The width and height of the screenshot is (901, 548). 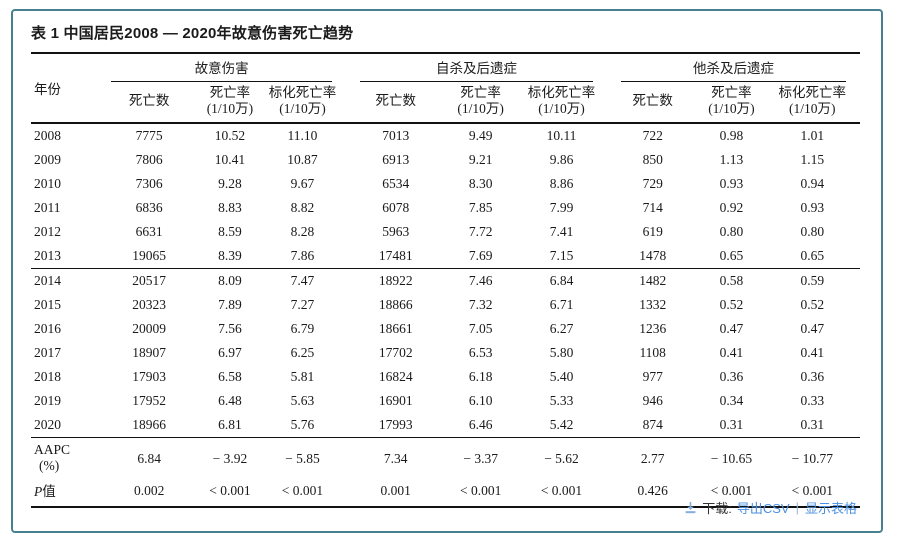 What do you see at coordinates (52, 457) in the screenshot?
I see `aapc-label: AAPC (%)` at bounding box center [52, 457].